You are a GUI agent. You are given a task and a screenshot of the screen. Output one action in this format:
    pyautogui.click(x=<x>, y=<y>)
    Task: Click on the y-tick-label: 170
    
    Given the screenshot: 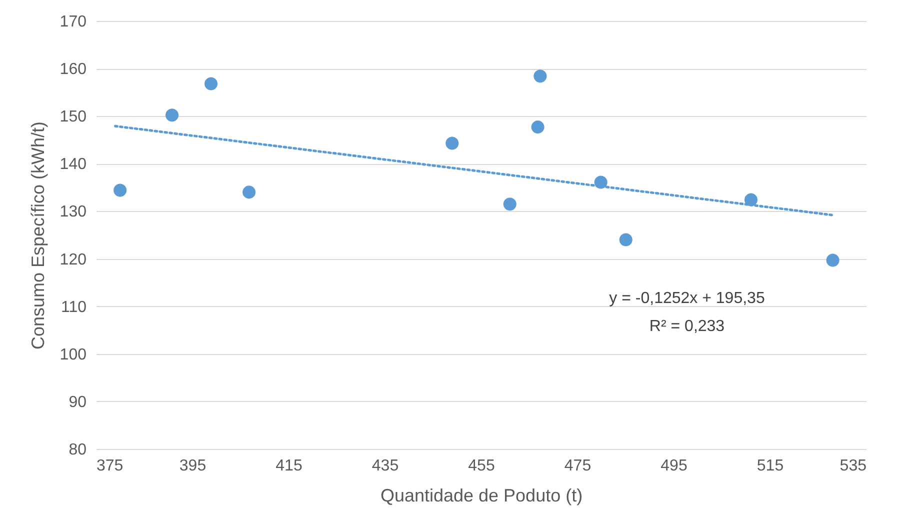 What is the action you would take?
    pyautogui.click(x=73, y=22)
    